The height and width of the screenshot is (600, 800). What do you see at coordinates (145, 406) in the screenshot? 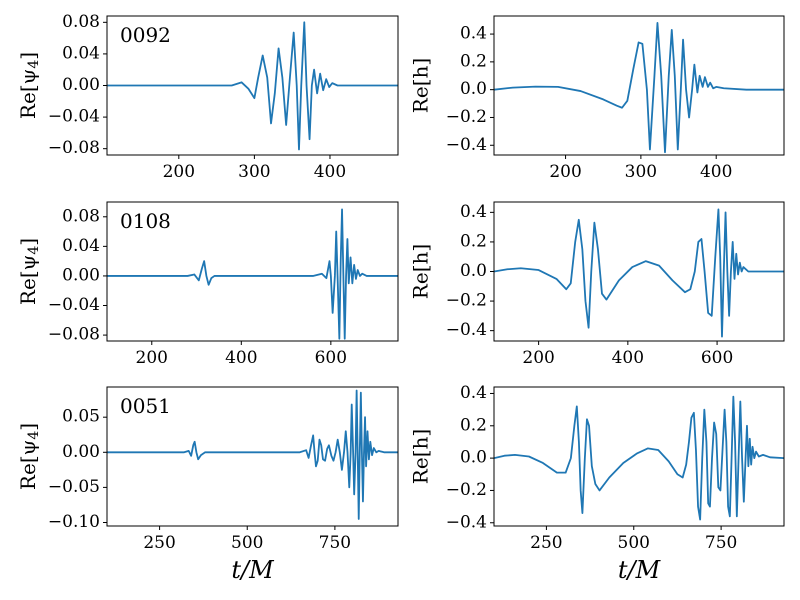
I see `panel-annotation: 0051` at bounding box center [145, 406].